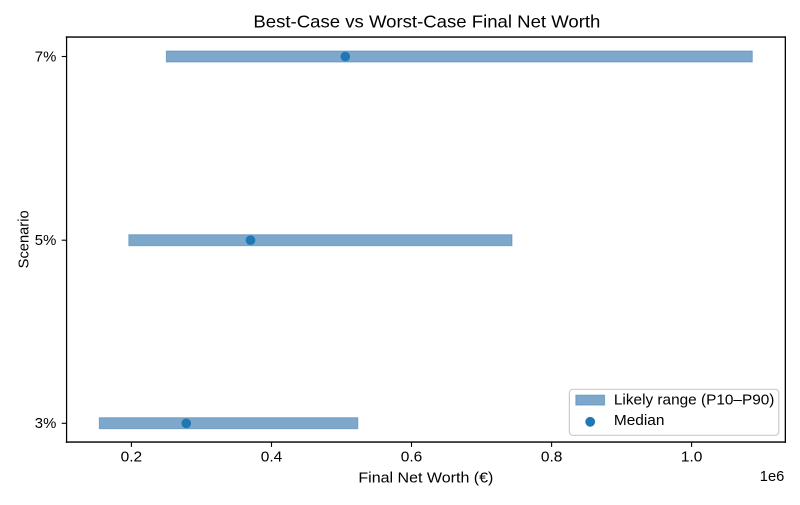 The height and width of the screenshot is (505, 800). I want to click on svg-text: Scenario, so click(24, 239).